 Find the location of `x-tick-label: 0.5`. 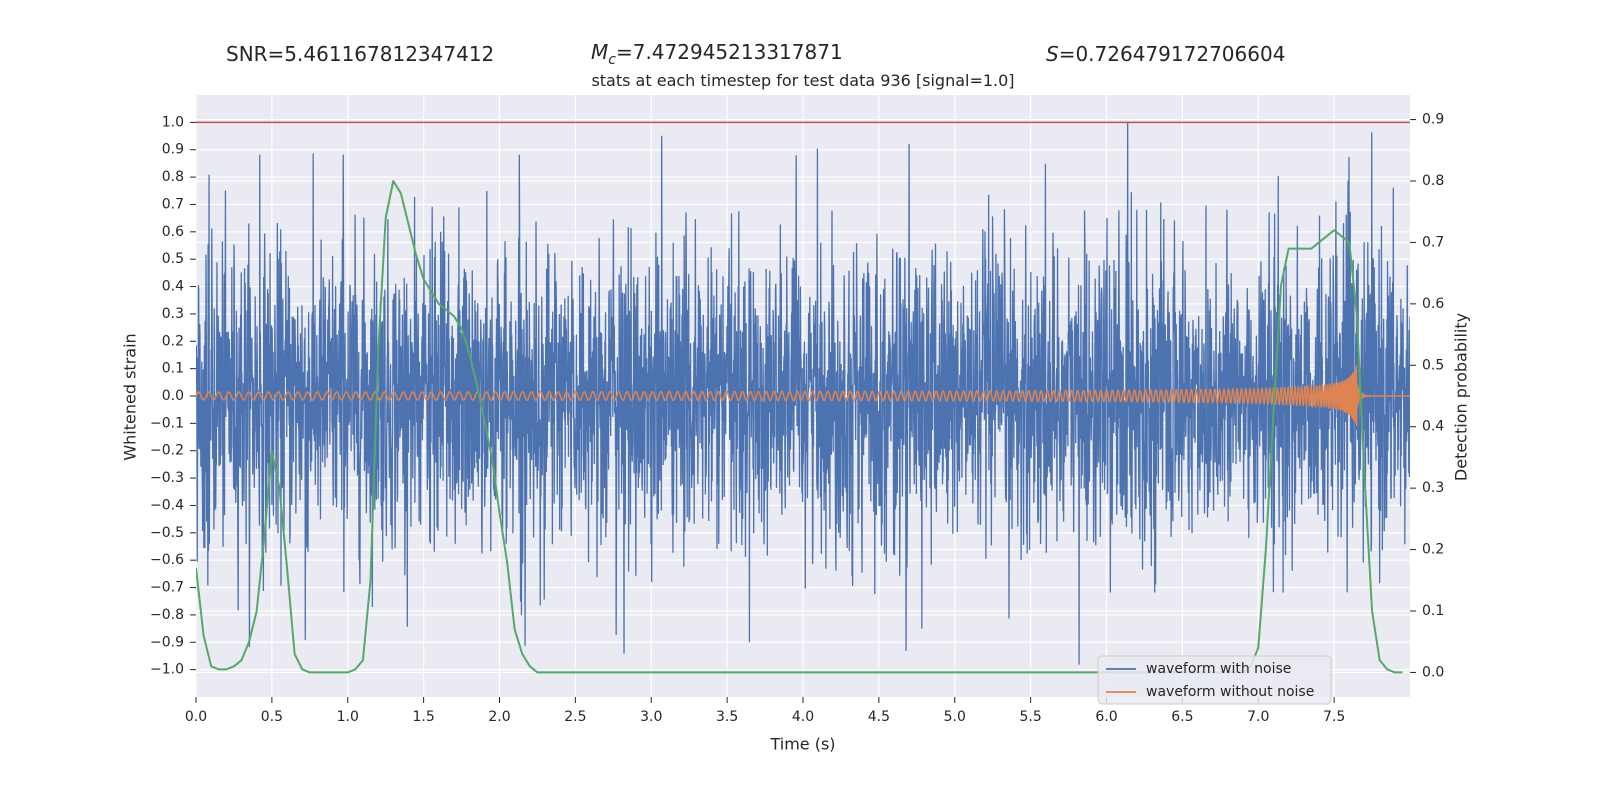

x-tick-label: 0.5 is located at coordinates (272, 717).